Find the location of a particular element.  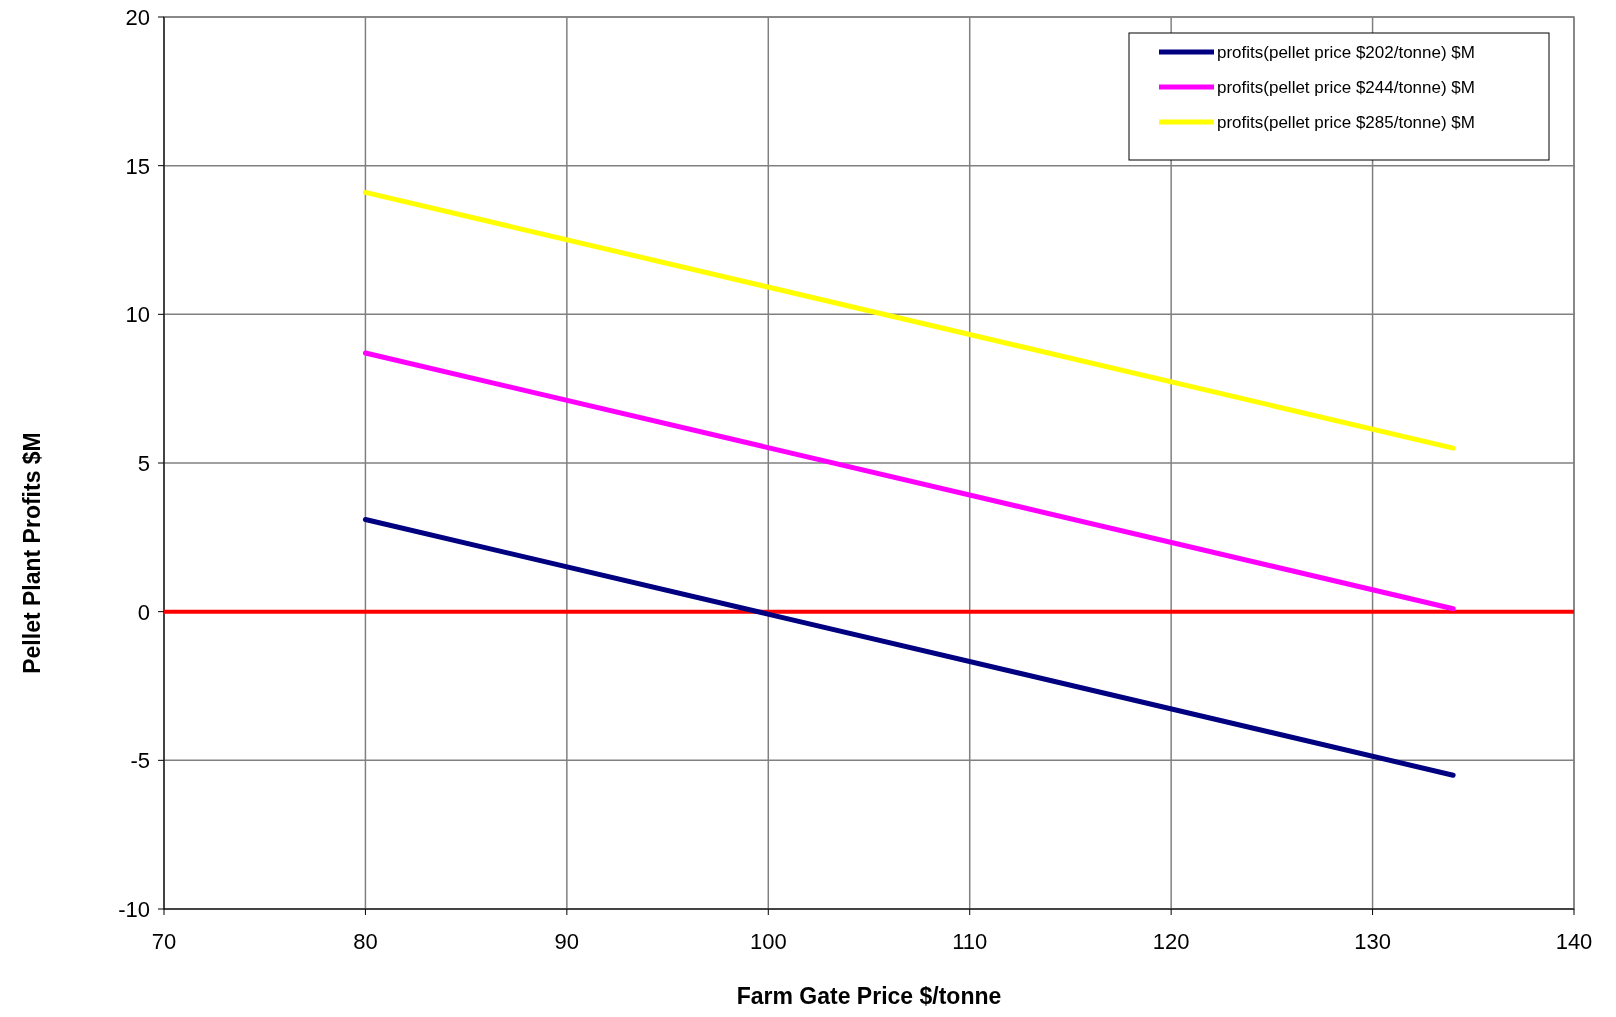

legend-label: profits(pellet price $202/tonne) $M is located at coordinates (1346, 52).